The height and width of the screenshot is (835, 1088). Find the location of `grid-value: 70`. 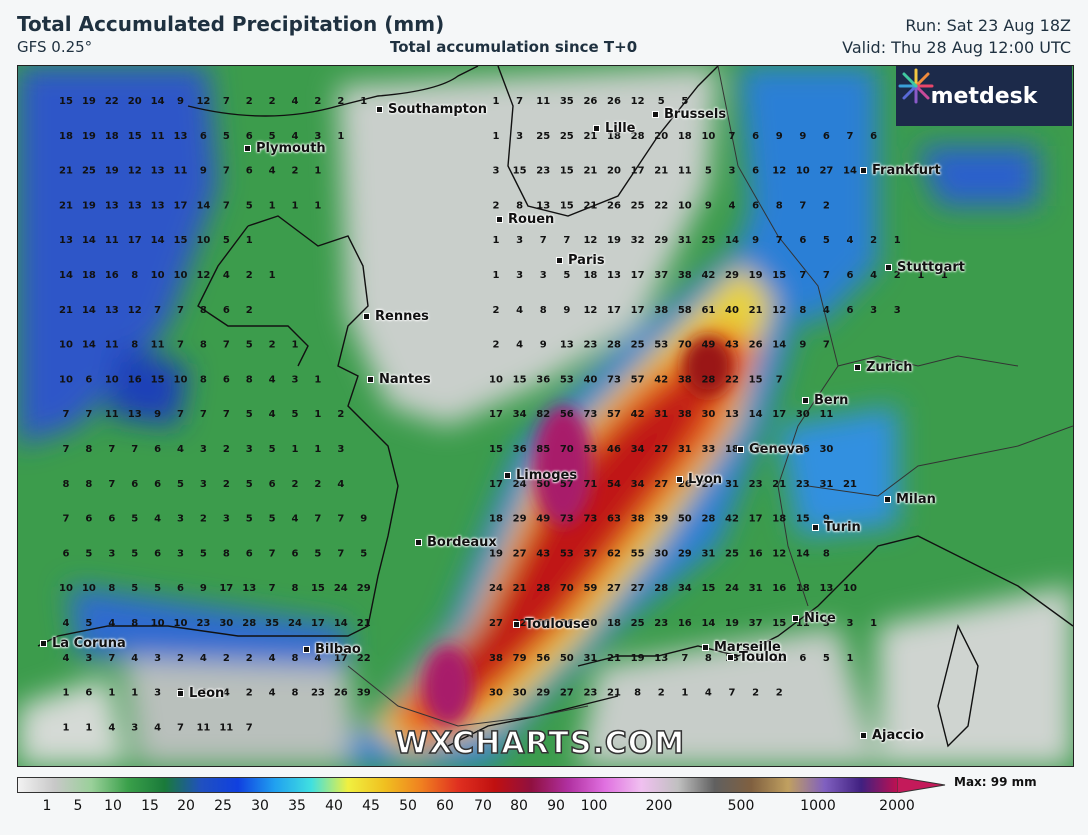

grid-value: 70 is located at coordinates (567, 449).